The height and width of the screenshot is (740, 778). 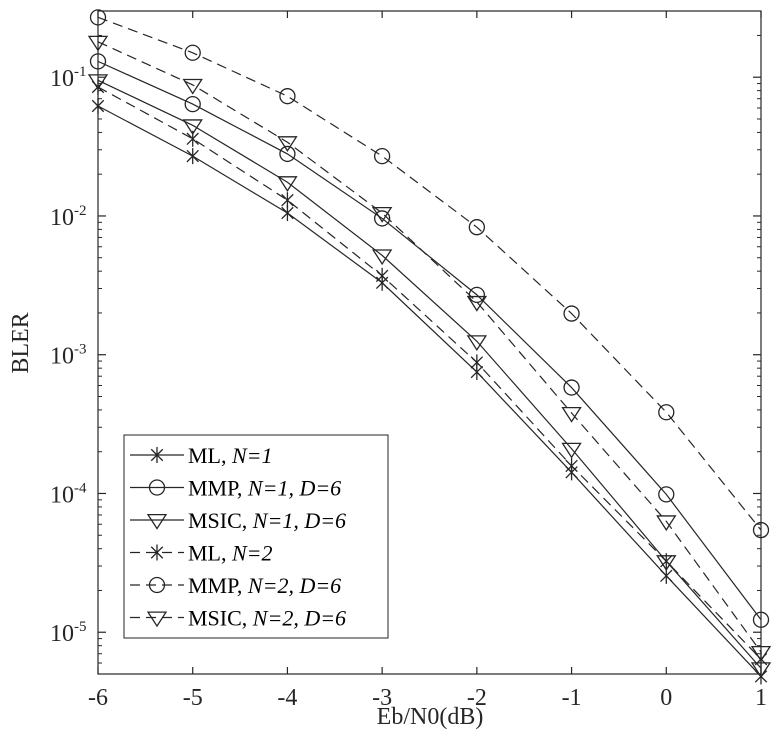 I want to click on x-tick-label-6: -1, so click(x=572, y=698).